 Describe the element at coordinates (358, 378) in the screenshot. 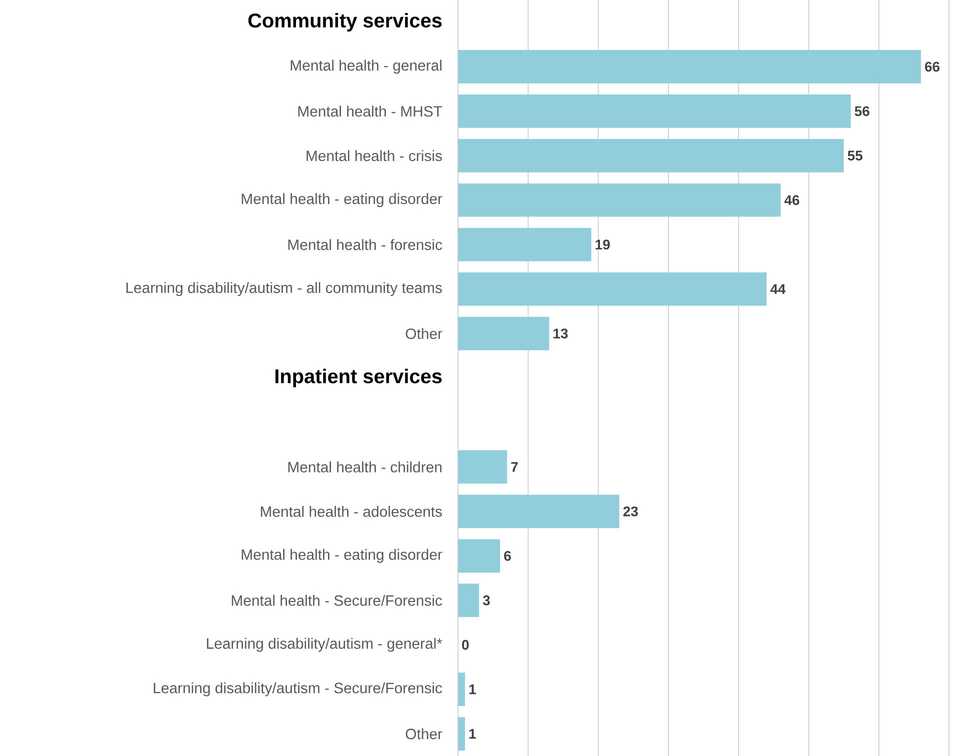

I see `y-tick-label: Inpatient services` at that location.